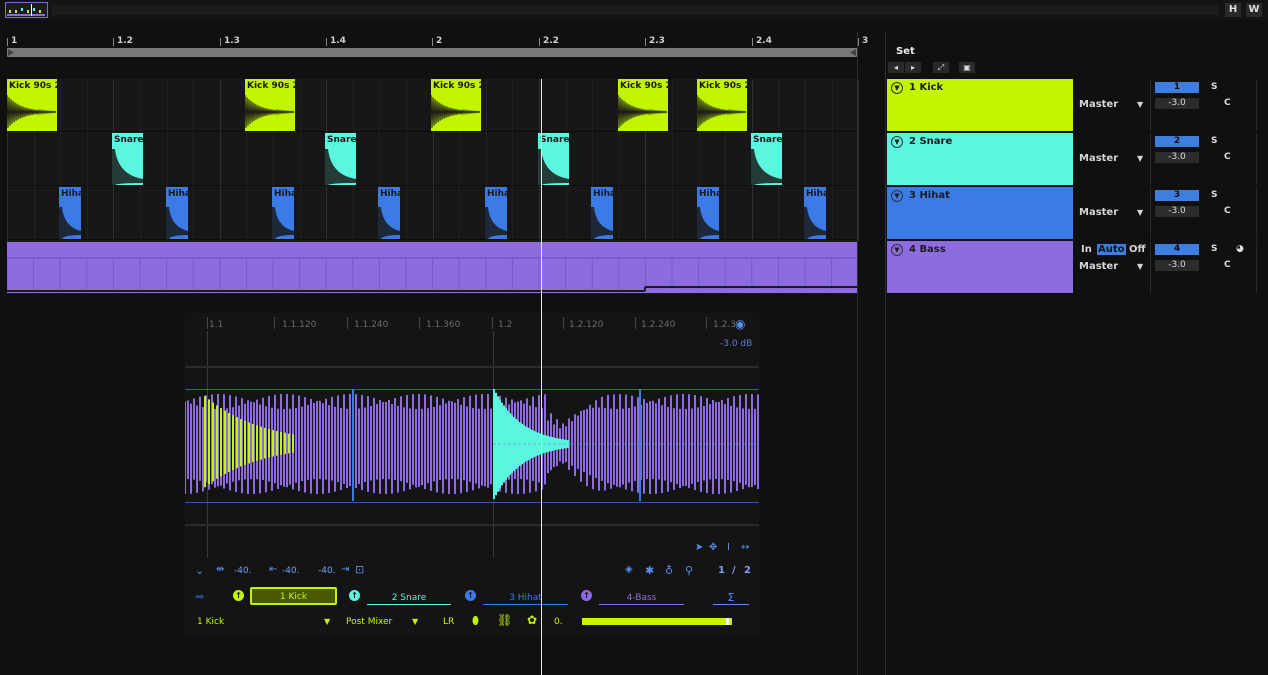 This screenshot has height=675, width=1268. I want to click on meter-handle, so click(727, 621).